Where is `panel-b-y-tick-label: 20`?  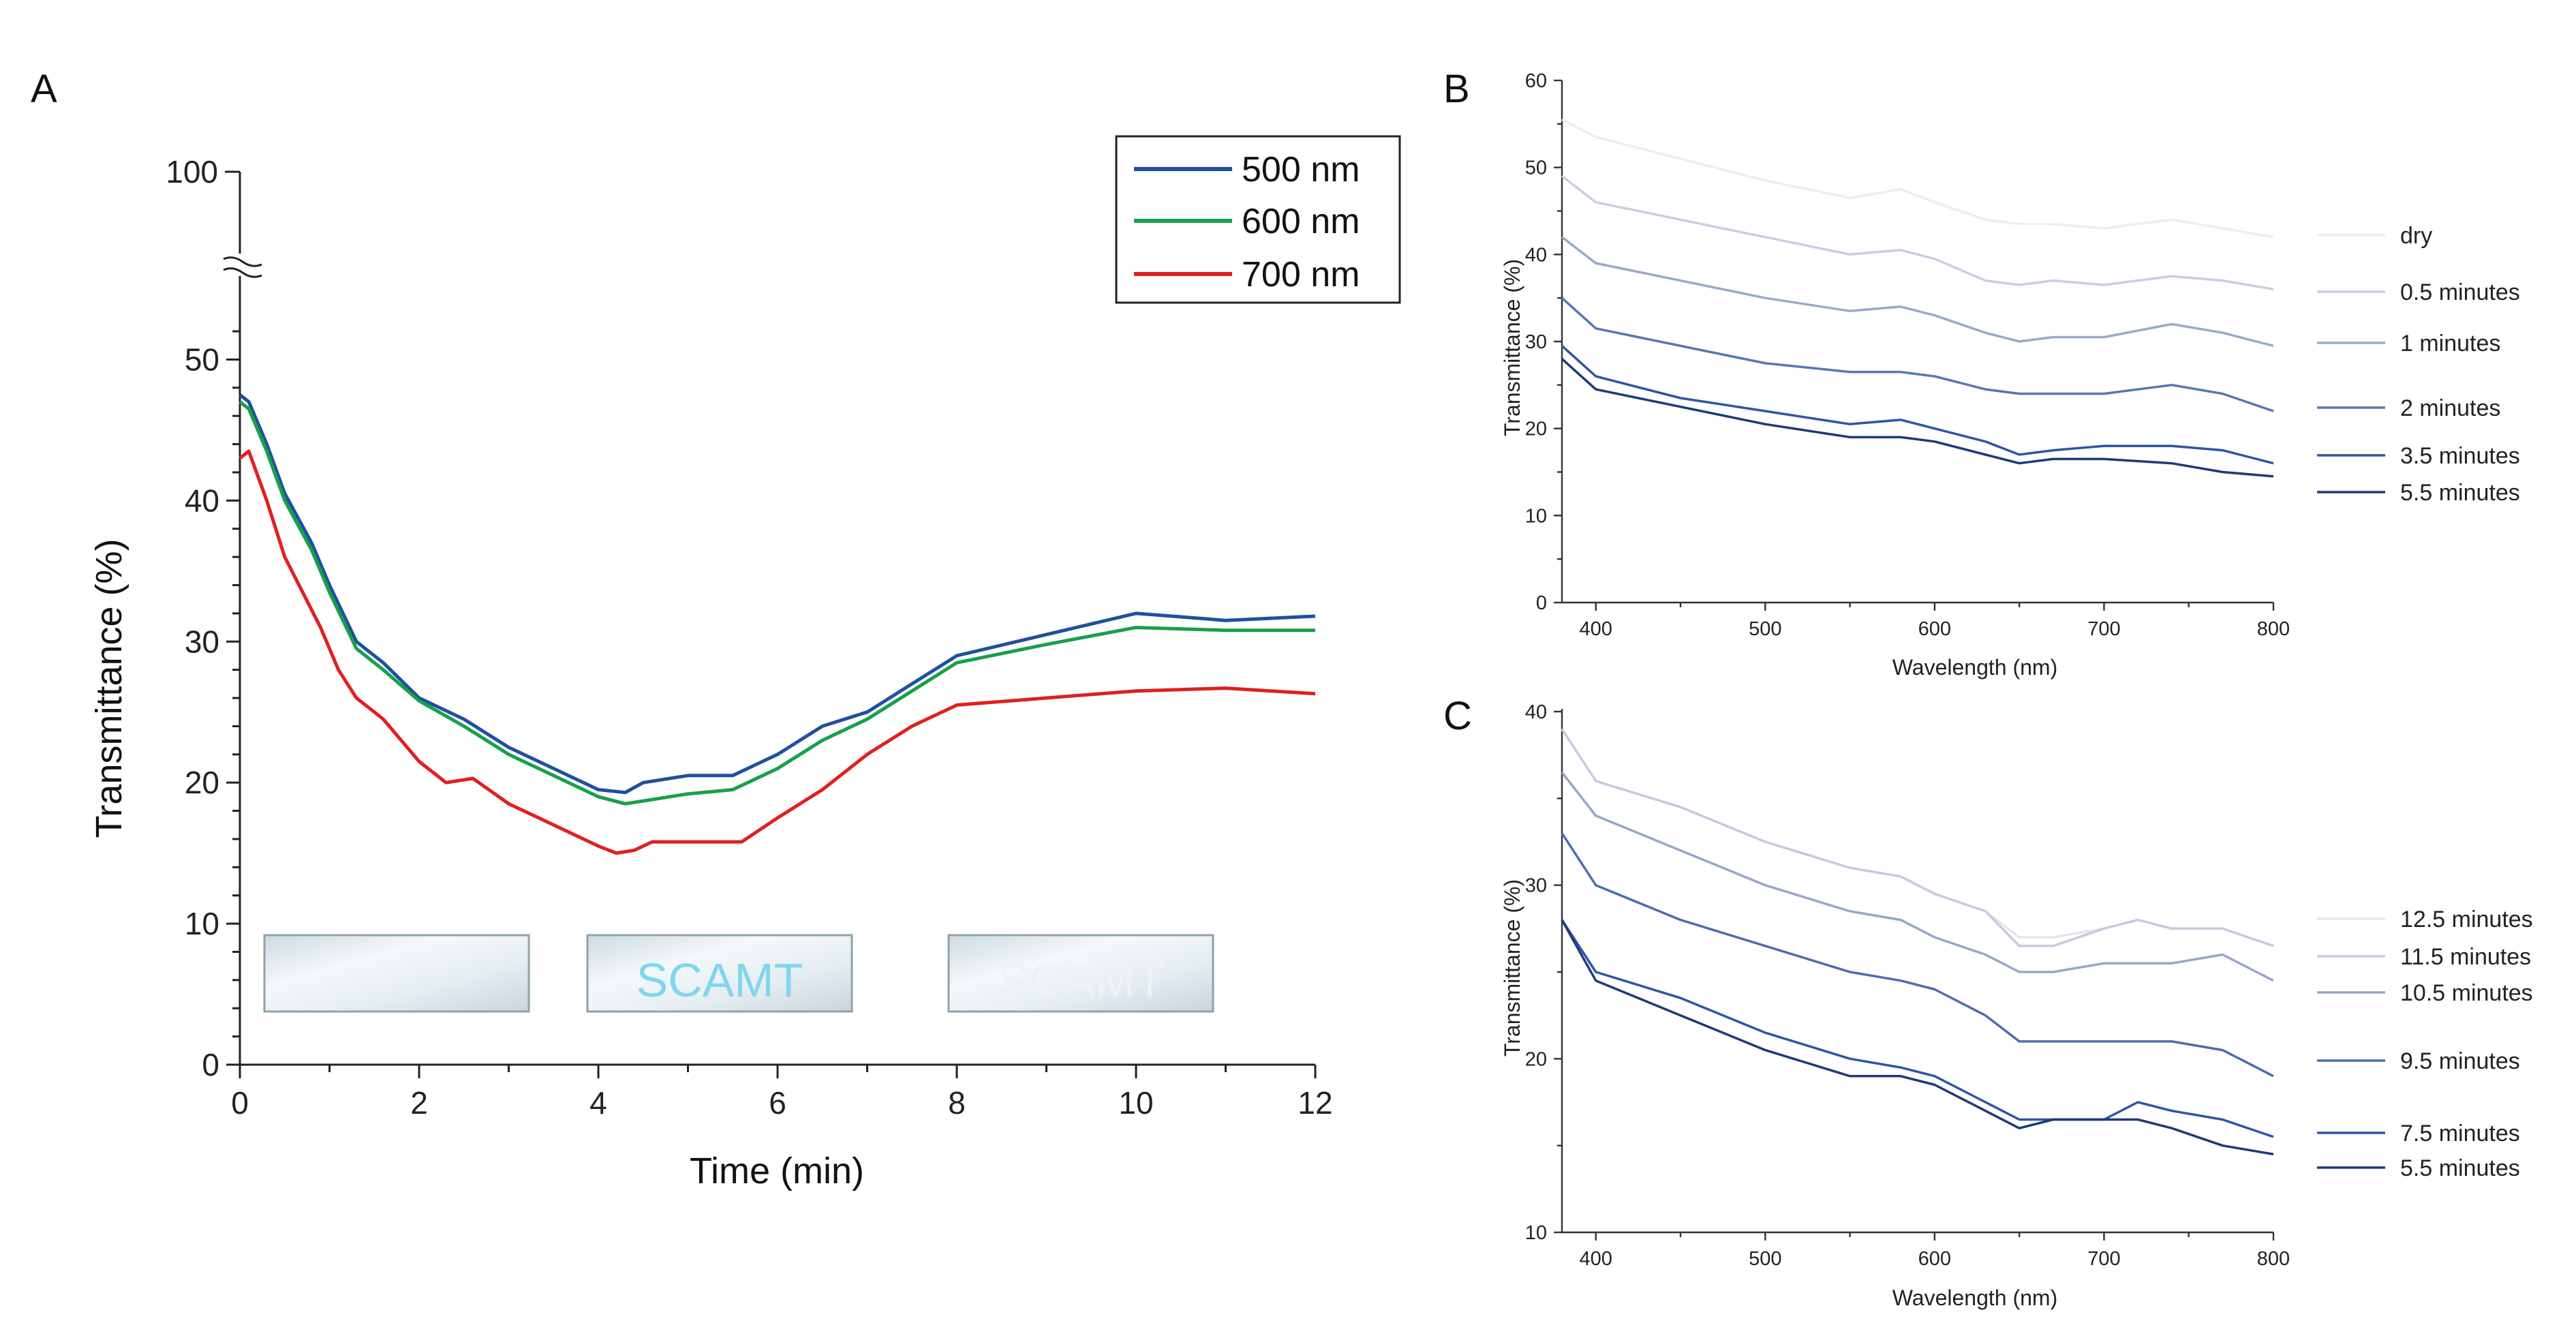 panel-b-y-tick-label: 20 is located at coordinates (1536, 430).